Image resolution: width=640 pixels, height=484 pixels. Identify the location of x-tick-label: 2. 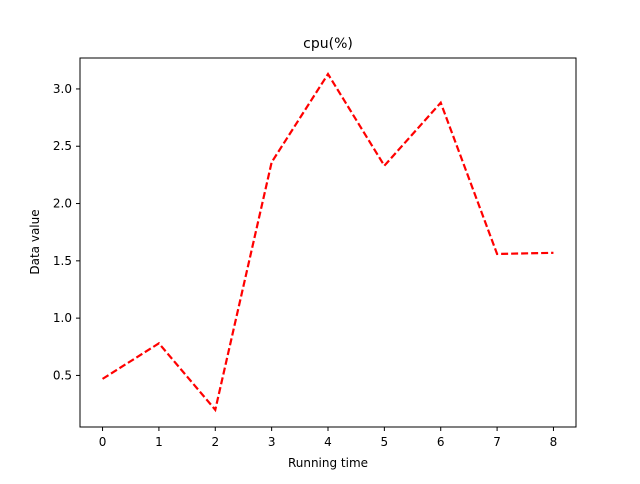
(215, 442).